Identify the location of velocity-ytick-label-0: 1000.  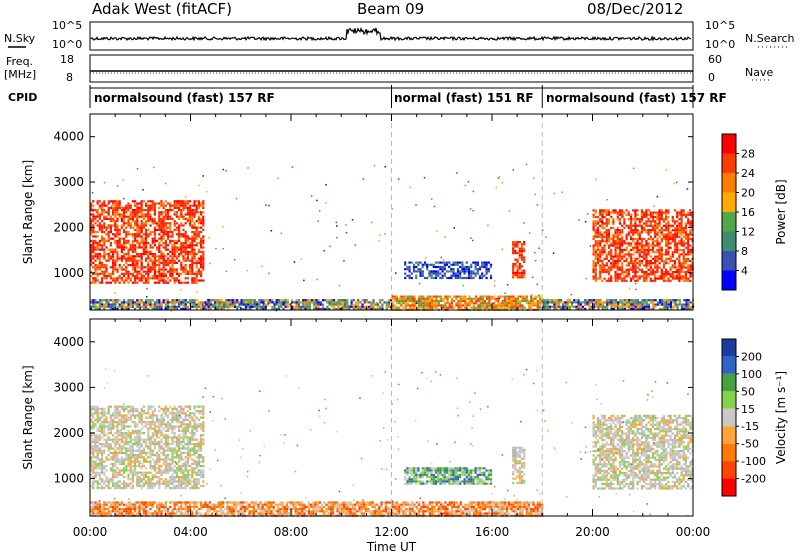
(68, 479).